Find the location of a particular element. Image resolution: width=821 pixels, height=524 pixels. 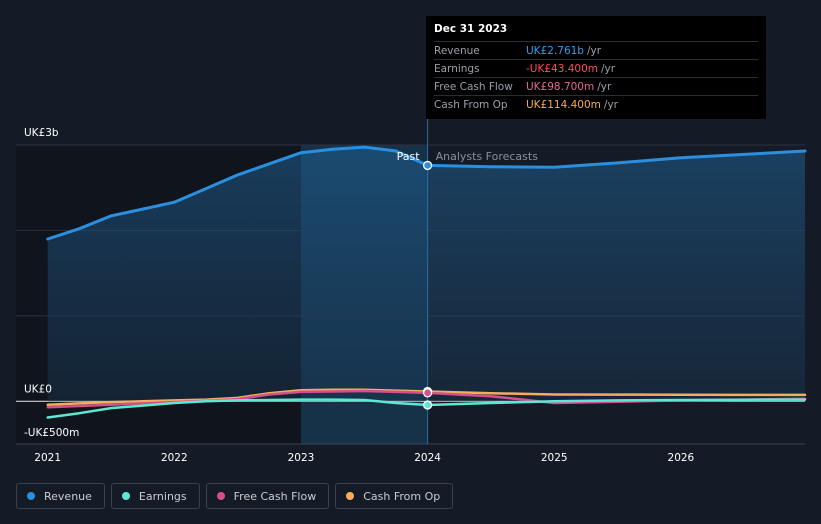

tooltip-label: Cash From Op is located at coordinates (471, 104).